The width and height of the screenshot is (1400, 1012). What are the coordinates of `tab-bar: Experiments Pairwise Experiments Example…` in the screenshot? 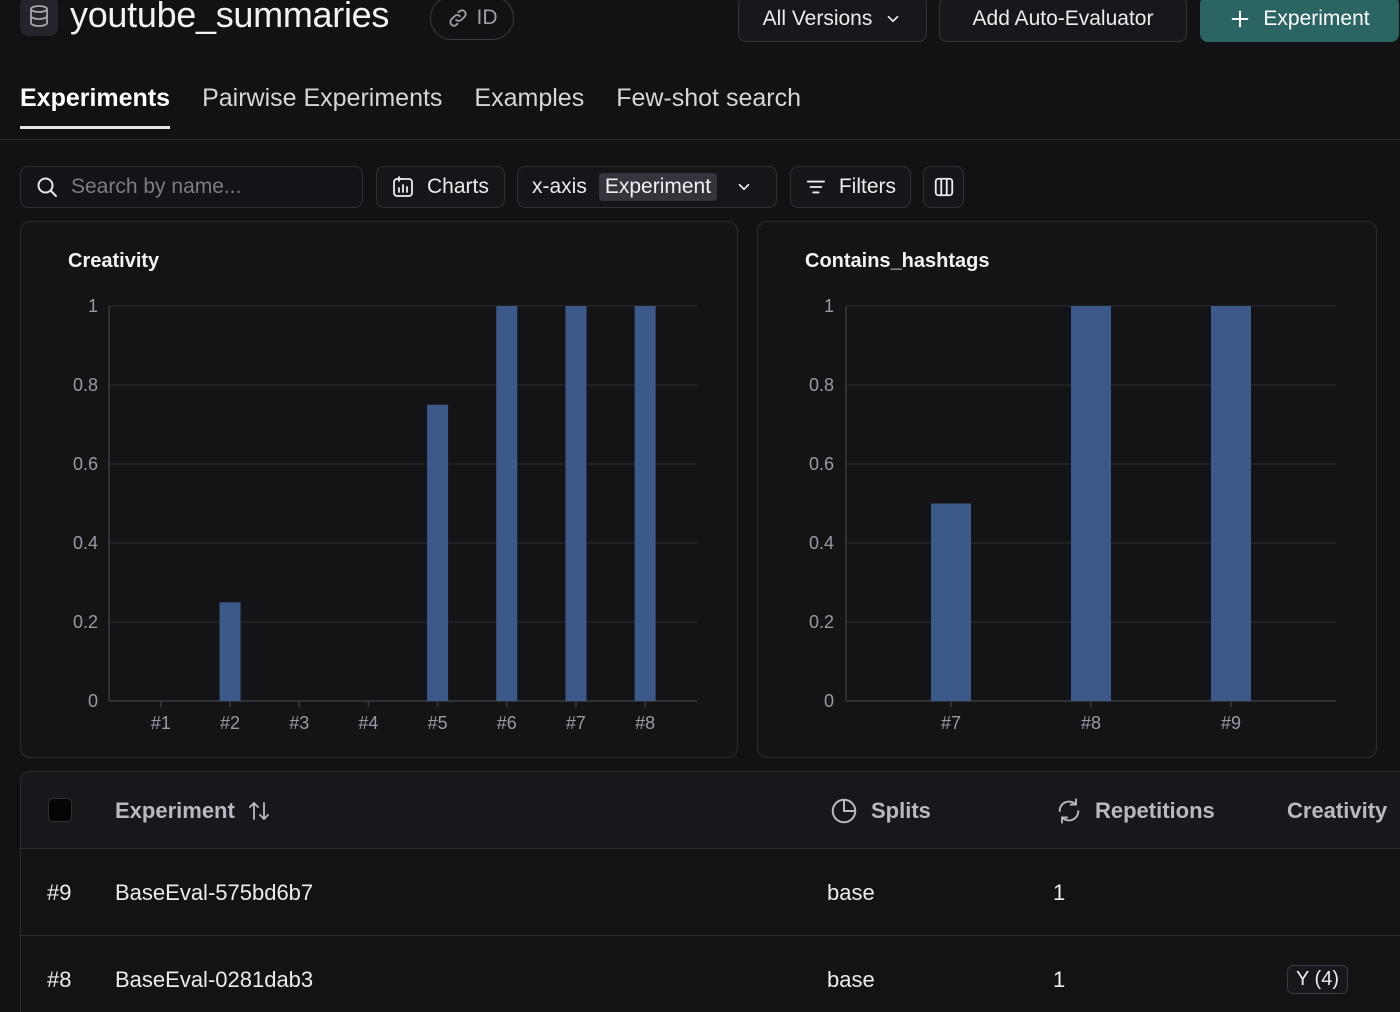 It's located at (410, 106).